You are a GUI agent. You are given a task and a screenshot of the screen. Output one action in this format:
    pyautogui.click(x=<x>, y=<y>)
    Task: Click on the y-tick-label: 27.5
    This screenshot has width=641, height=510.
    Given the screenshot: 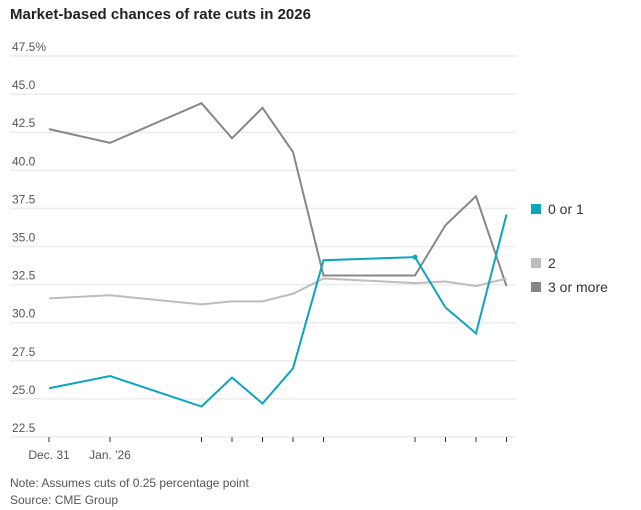 What is the action you would take?
    pyautogui.click(x=24, y=352)
    